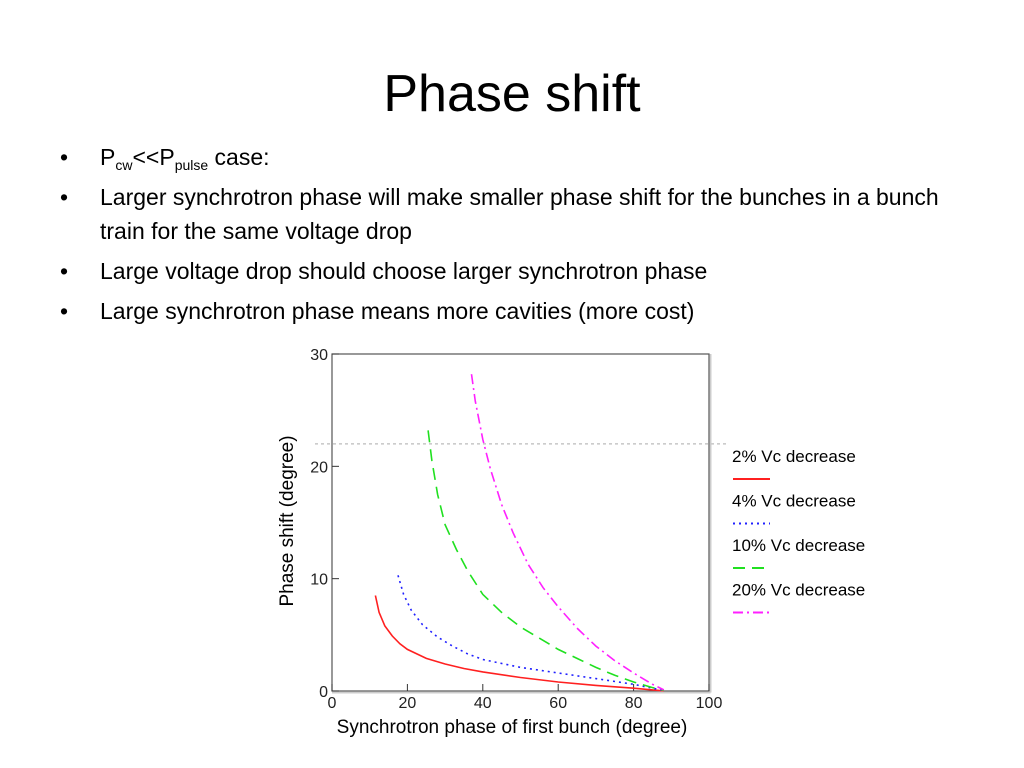  I want to click on x-tick-label: 80, so click(634, 703).